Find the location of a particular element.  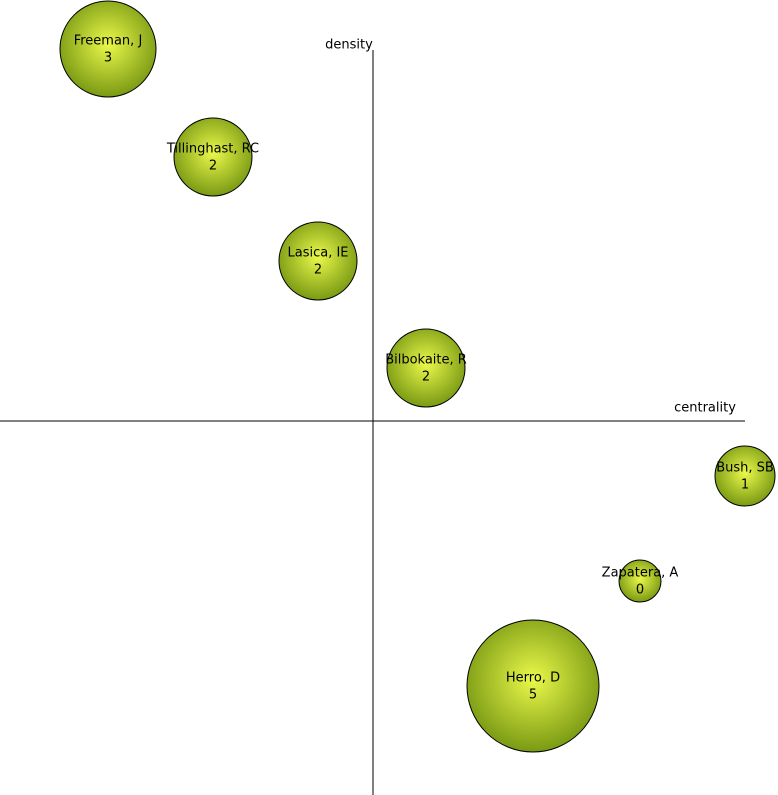

bubble-value: 3 is located at coordinates (108, 58).